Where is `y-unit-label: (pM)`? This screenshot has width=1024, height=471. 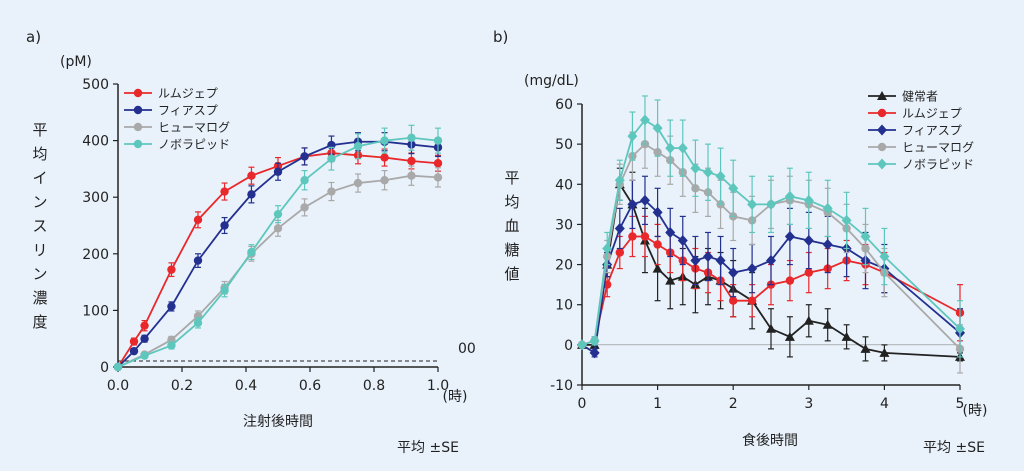
y-unit-label: (pM) is located at coordinates (76, 62).